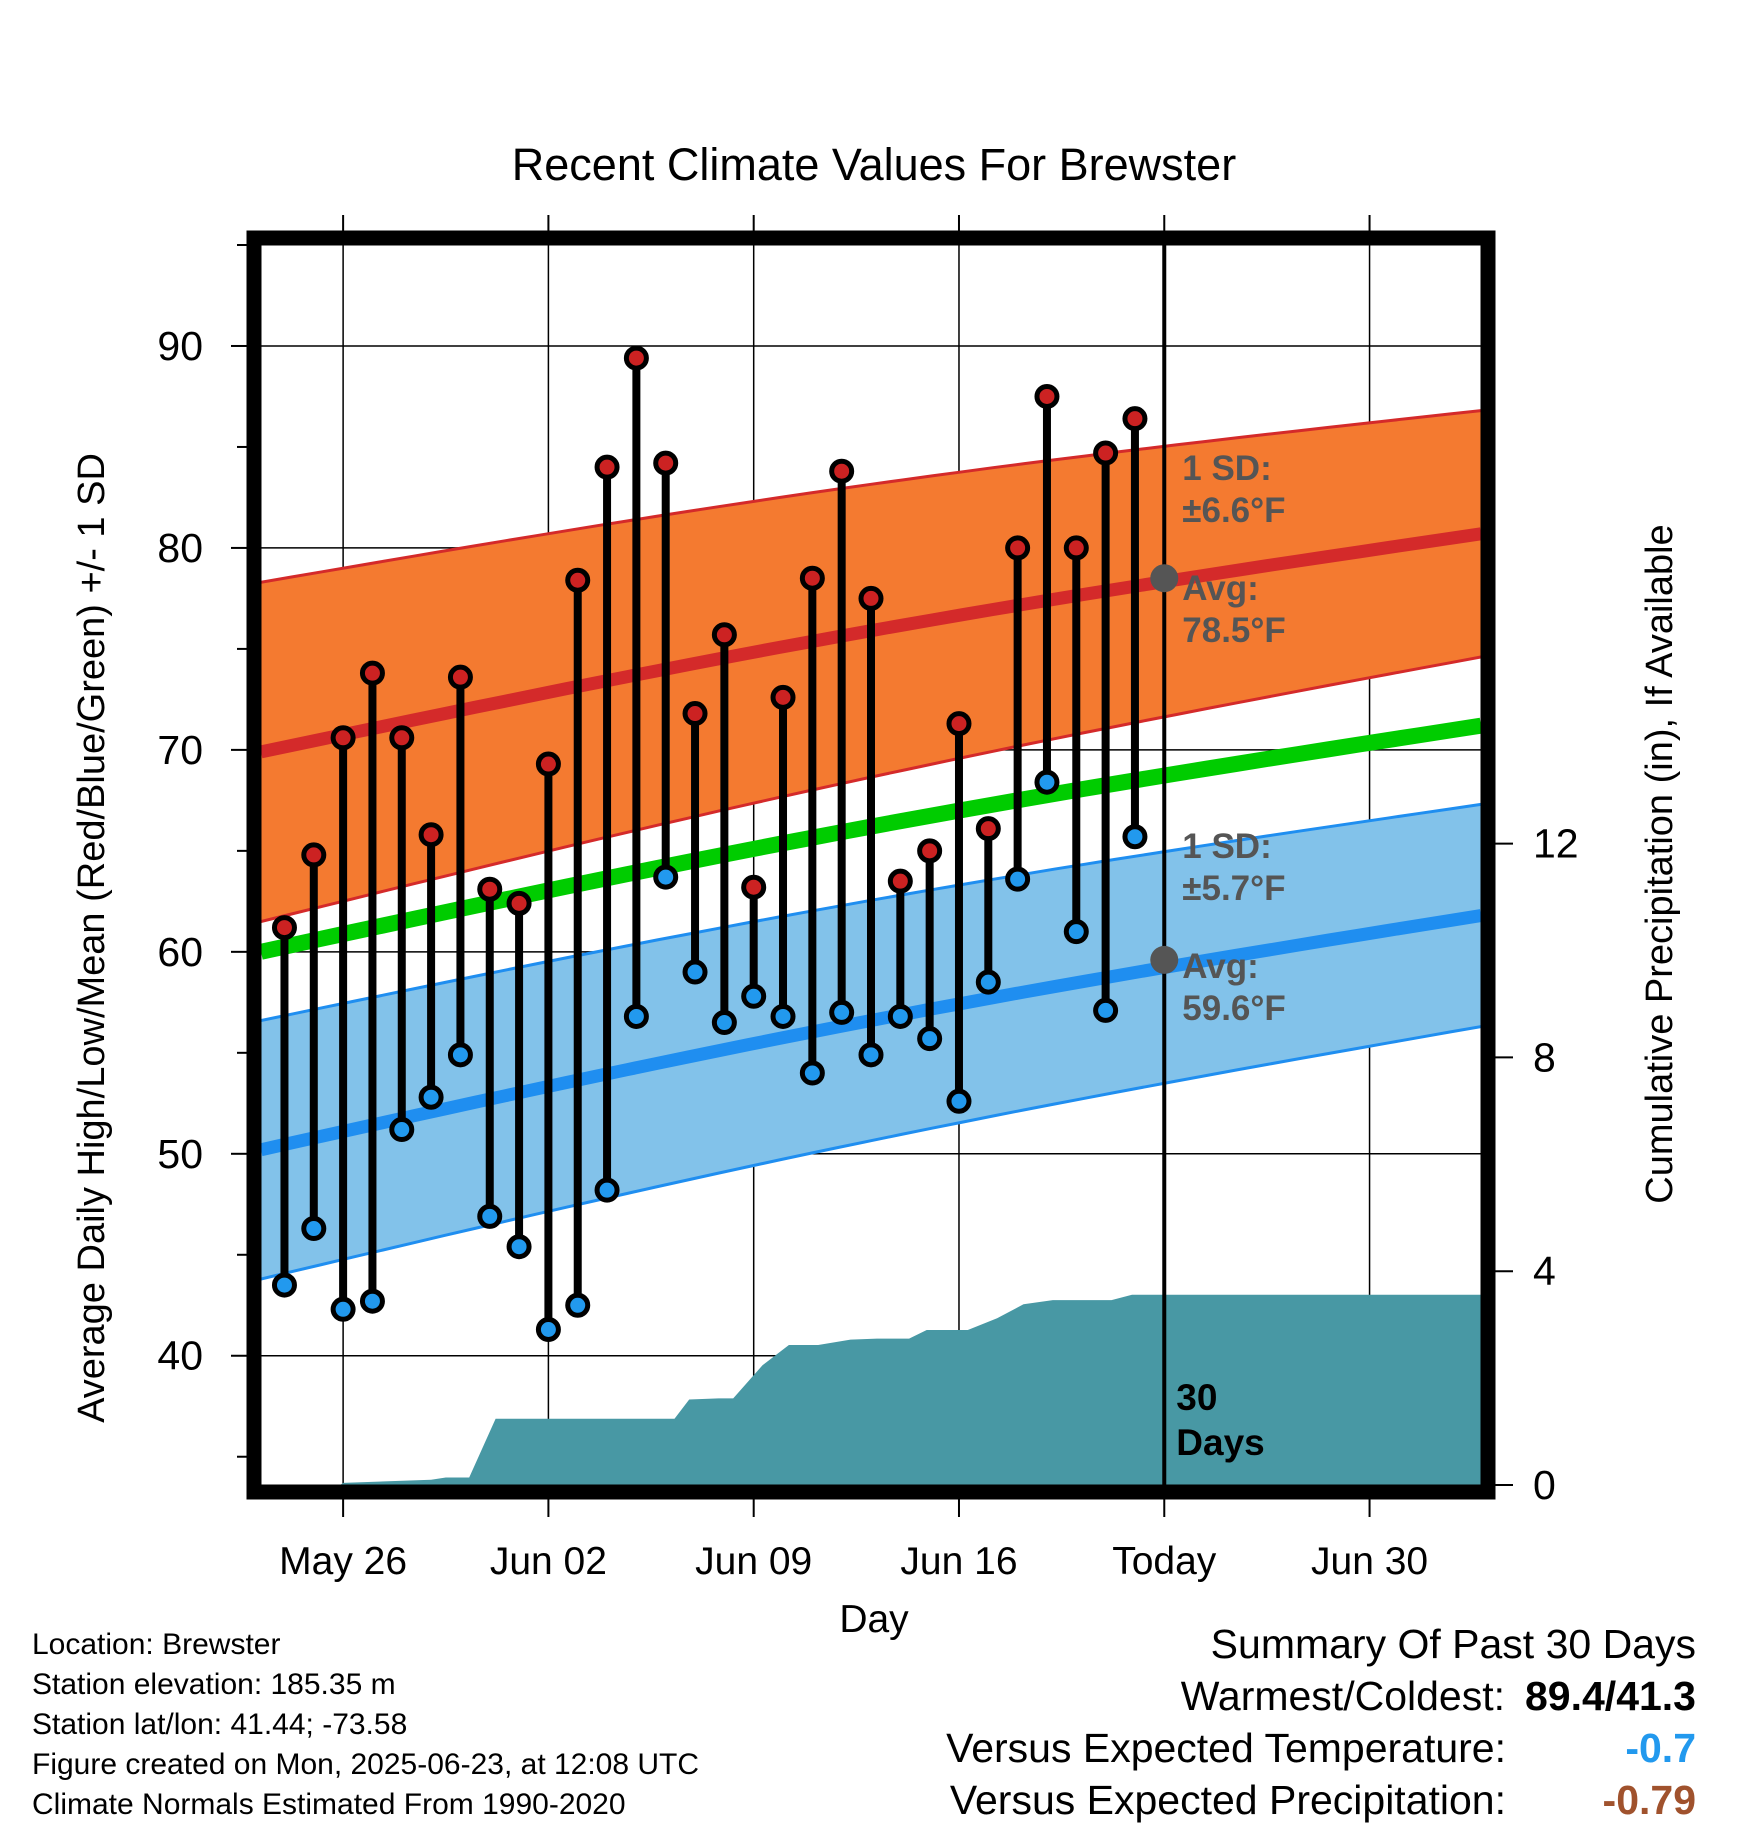 The height and width of the screenshot is (1828, 1748). What do you see at coordinates (343, 1561) in the screenshot?
I see `x-tick-label-0: May 26` at bounding box center [343, 1561].